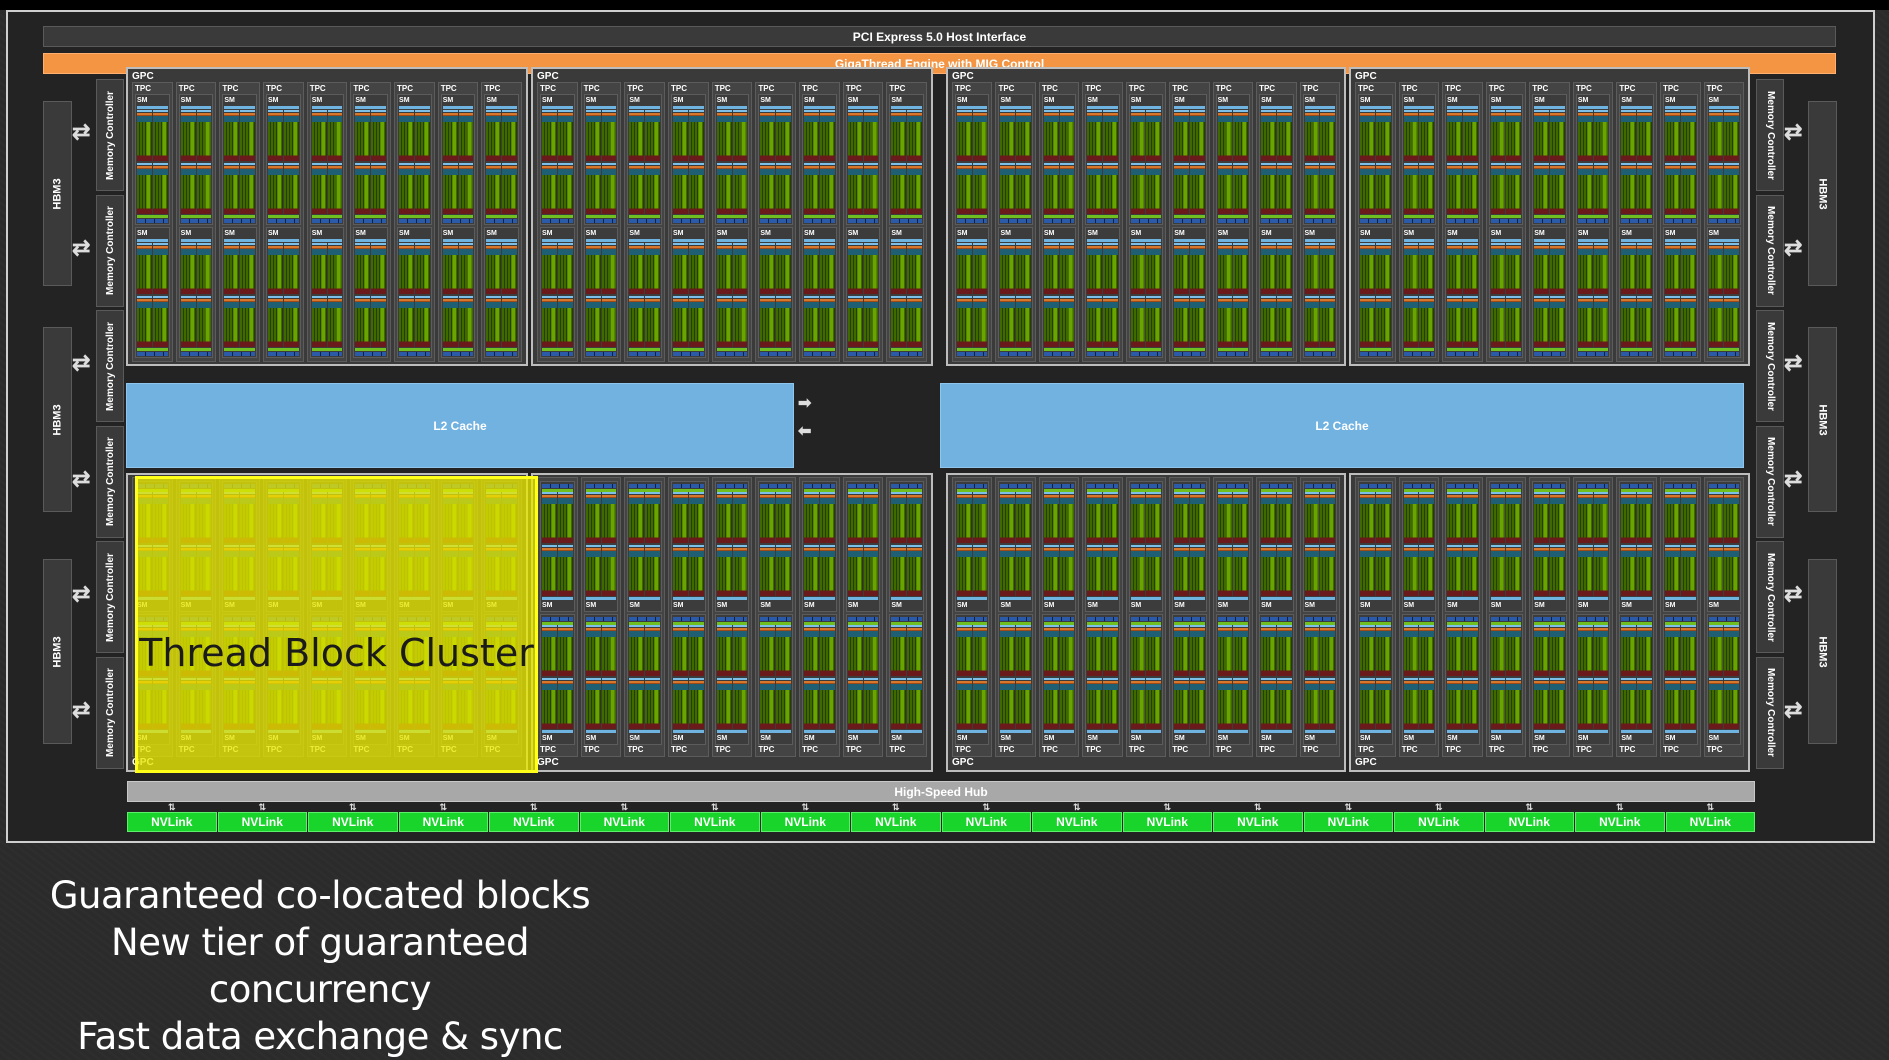  I want to click on arrow-left-icon: ⬅, so click(805, 431).